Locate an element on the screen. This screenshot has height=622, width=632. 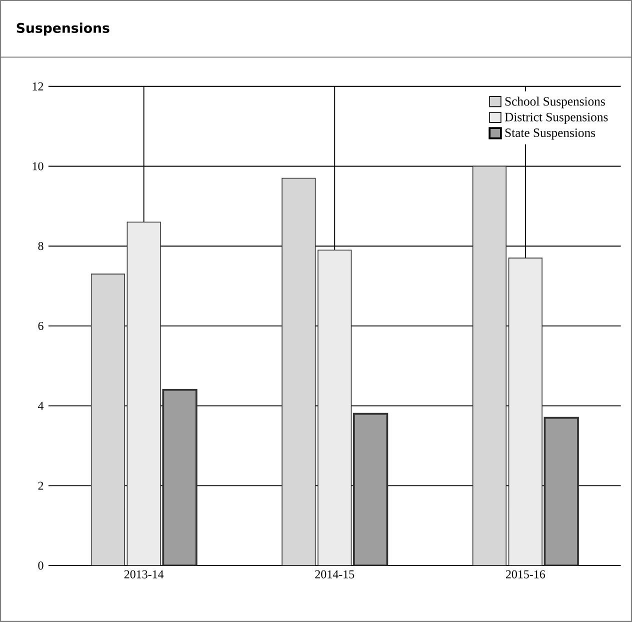
x-tick-label: 2013-14 is located at coordinates (144, 574).